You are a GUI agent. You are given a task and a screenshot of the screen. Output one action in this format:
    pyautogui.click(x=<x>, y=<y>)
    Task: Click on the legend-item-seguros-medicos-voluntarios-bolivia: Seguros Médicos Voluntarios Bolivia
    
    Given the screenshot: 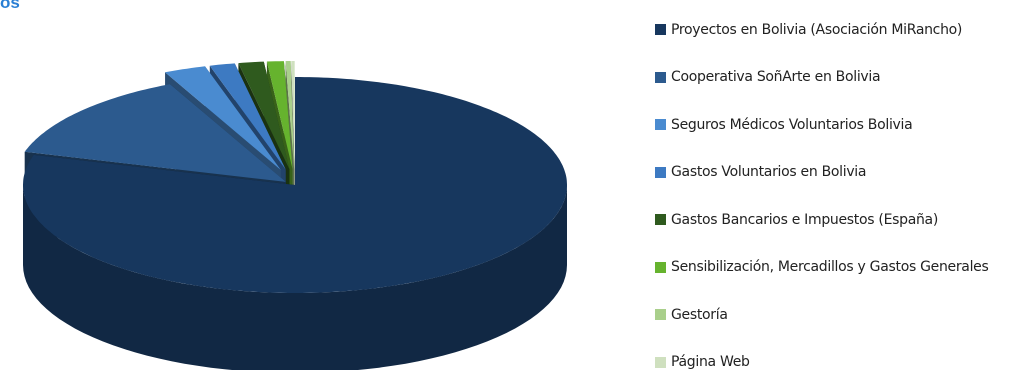 What is the action you would take?
    pyautogui.click(x=822, y=125)
    